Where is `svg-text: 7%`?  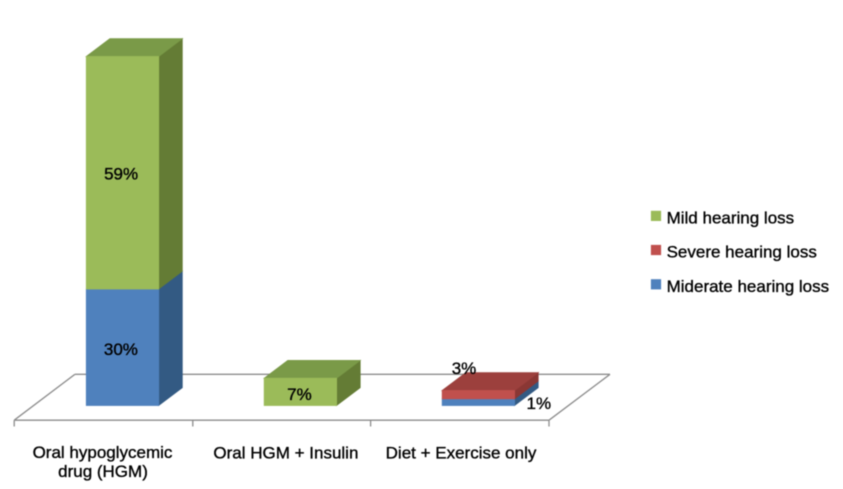
svg-text: 7% is located at coordinates (299, 394).